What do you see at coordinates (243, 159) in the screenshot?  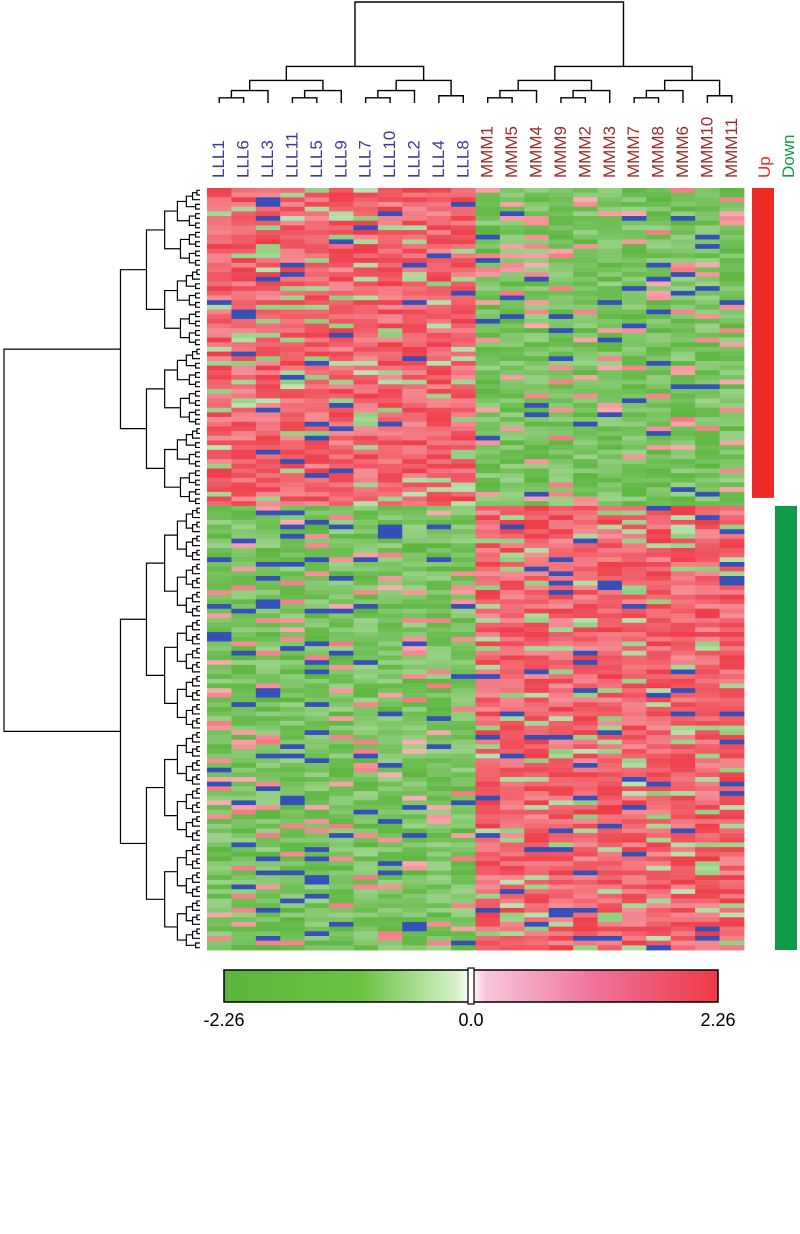 I see `column-label: LLL6` at bounding box center [243, 159].